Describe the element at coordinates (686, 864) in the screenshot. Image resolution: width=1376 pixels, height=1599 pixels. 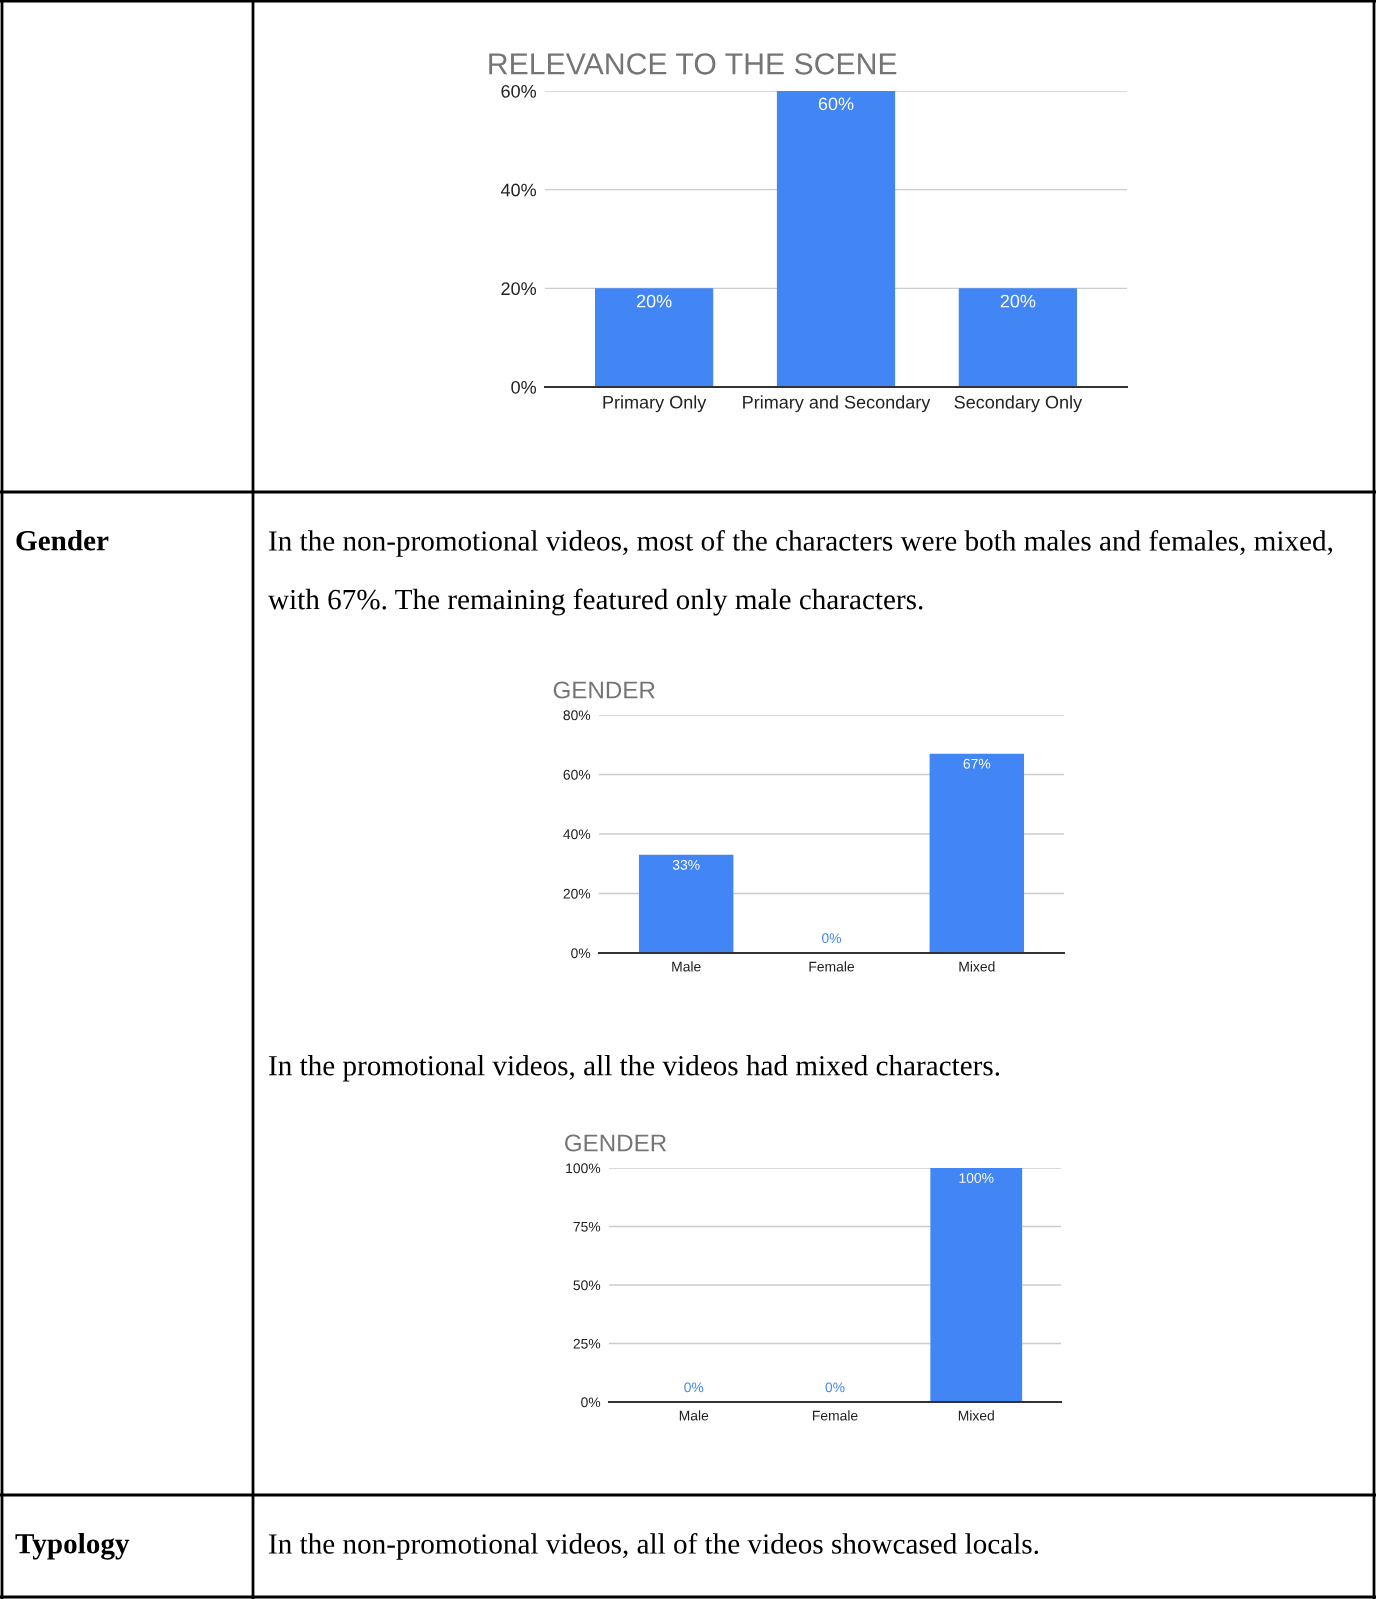
I see `data-label: 33%` at that location.